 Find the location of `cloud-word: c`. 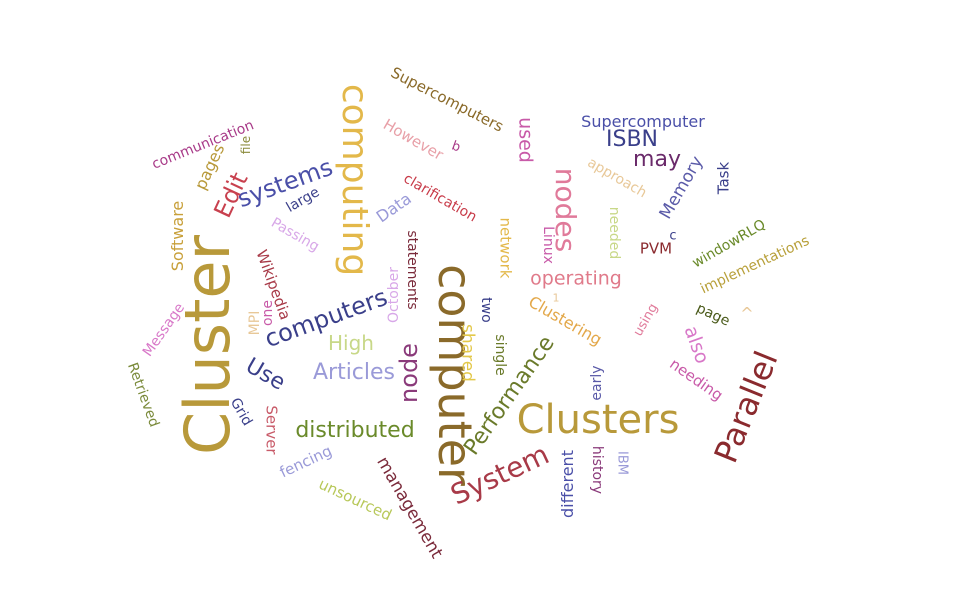

cloud-word: c is located at coordinates (673, 236).